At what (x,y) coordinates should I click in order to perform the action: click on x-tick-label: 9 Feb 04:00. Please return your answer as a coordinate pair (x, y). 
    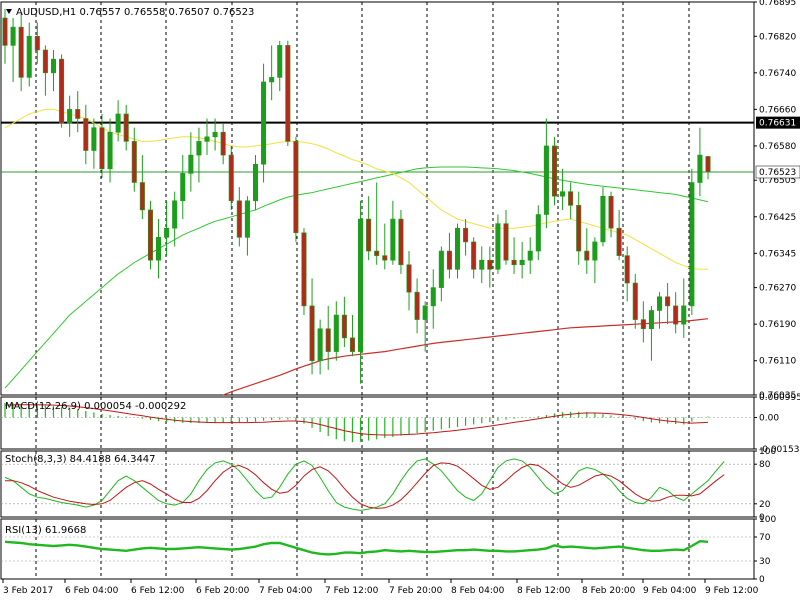
    Looking at the image, I should click on (670, 591).